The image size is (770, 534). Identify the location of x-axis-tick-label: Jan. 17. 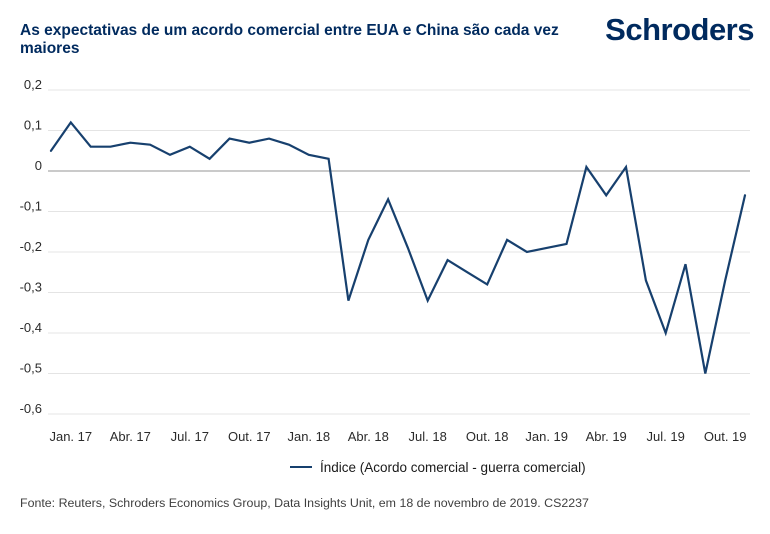
(70, 436).